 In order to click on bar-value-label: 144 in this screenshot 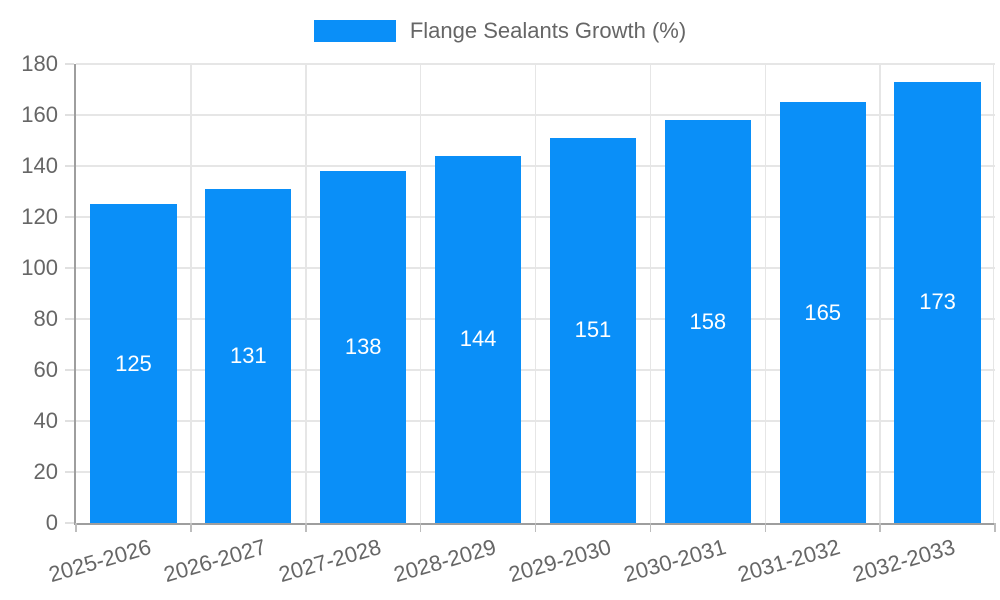, I will do `click(478, 339)`.